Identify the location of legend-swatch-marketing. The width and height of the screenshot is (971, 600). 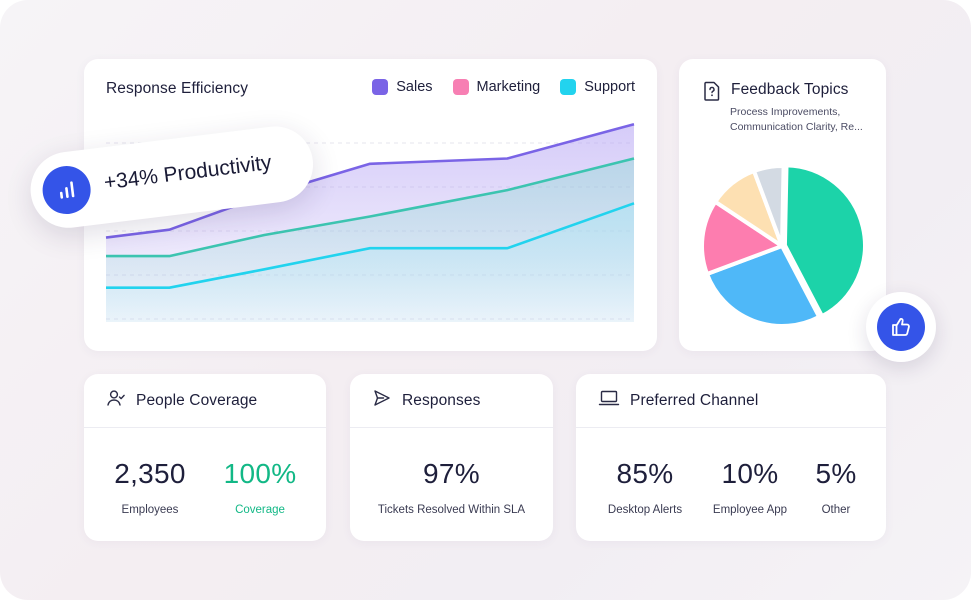
(460, 87).